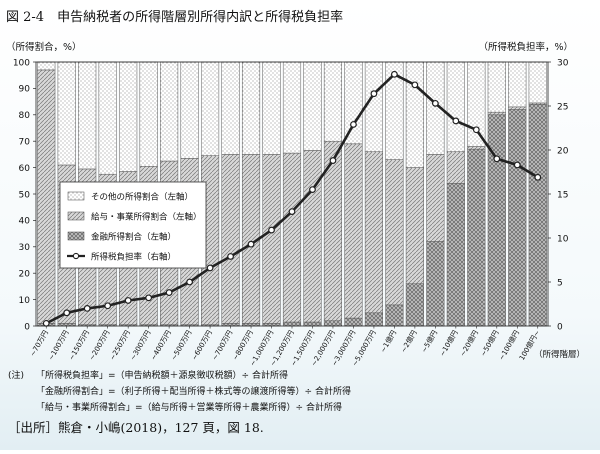 The image size is (600, 454). I want to click on legend-label-line: 所得税負担率（右軸）, so click(133, 257).